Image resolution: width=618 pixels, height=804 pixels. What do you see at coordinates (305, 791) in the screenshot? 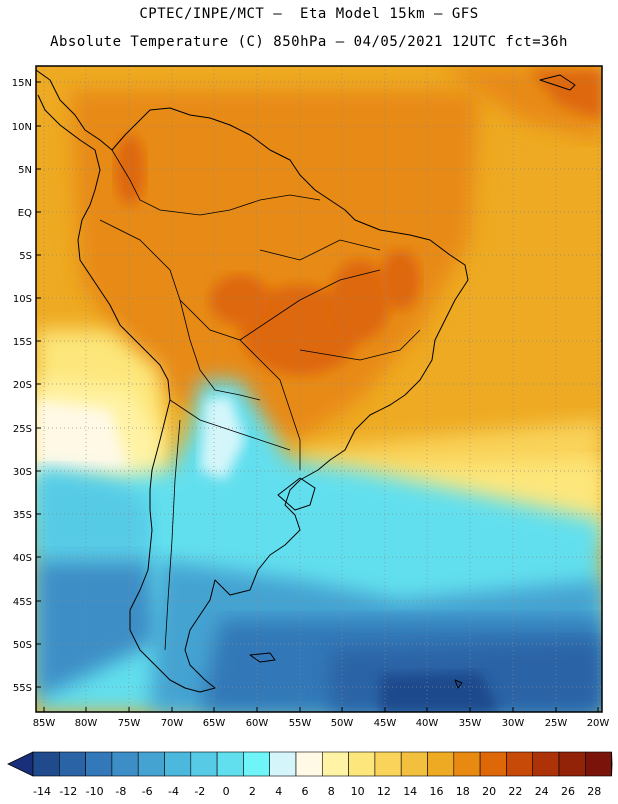
I see `colorbar-label: 6` at bounding box center [305, 791].